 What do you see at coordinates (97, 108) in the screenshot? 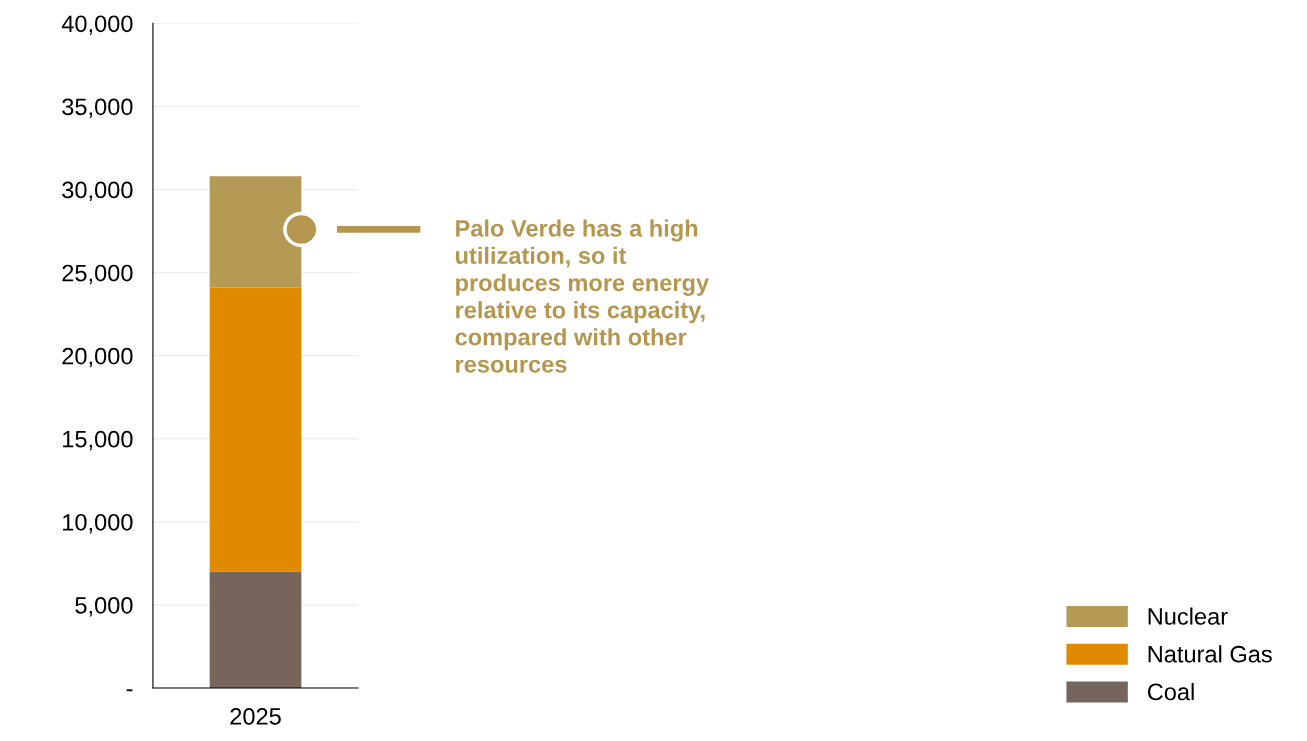
I see `y-tick-label: 35,000` at bounding box center [97, 108].